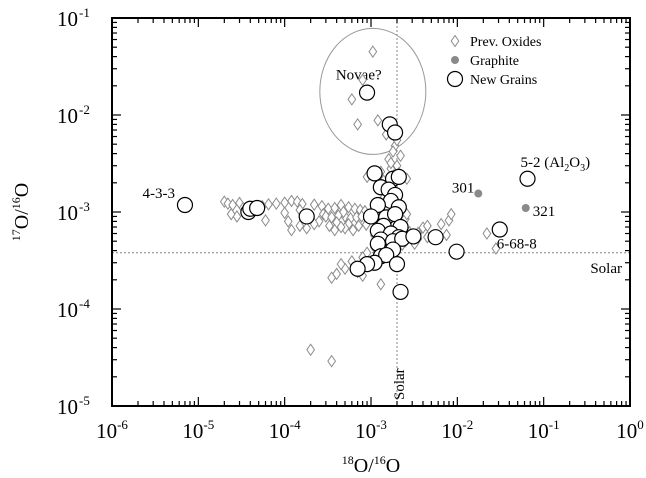 The image size is (646, 478). Describe the element at coordinates (400, 384) in the screenshot. I see `solar-vertical-label: Solar` at that location.